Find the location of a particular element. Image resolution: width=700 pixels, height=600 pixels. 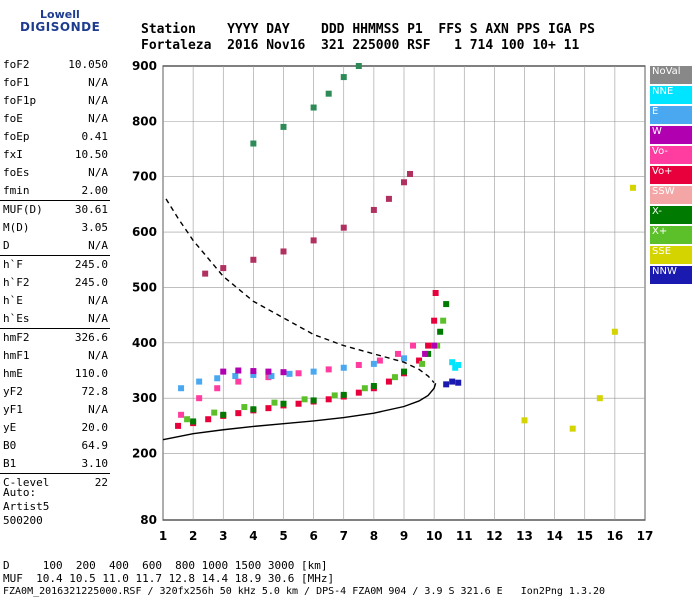

legend-item-sse: SSE is located at coordinates (671, 255).